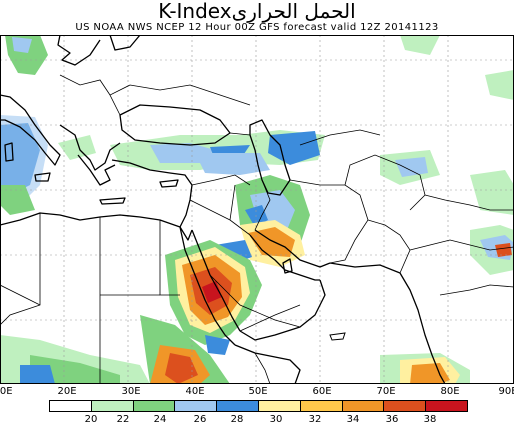 This screenshot has height=431, width=514. I want to click on coast-gulf-east, so click(292, 248).